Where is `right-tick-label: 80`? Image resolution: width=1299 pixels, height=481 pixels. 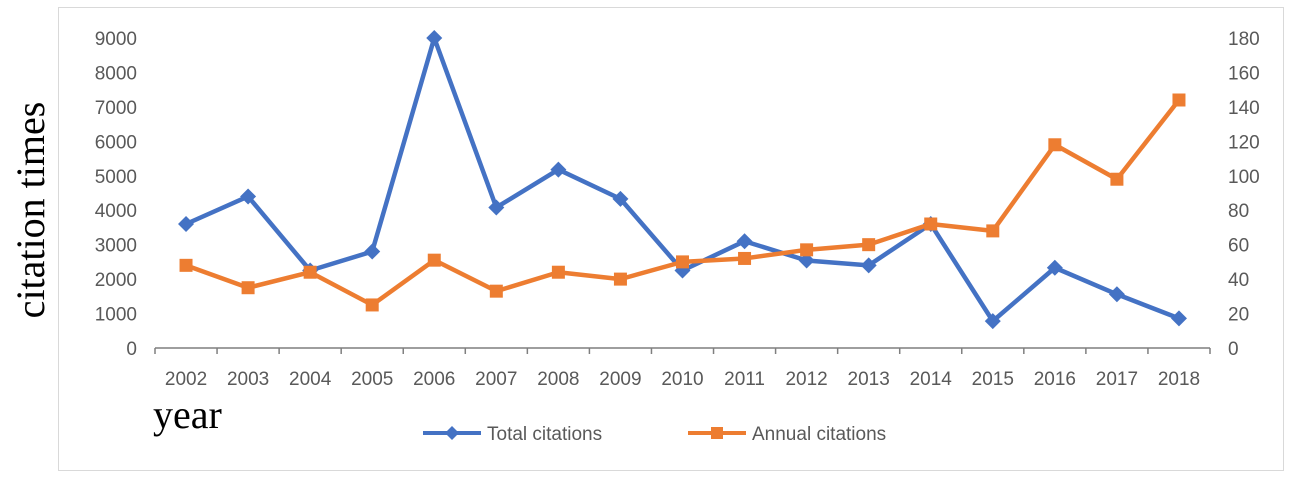
right-tick-label: 80 is located at coordinates (1238, 211).